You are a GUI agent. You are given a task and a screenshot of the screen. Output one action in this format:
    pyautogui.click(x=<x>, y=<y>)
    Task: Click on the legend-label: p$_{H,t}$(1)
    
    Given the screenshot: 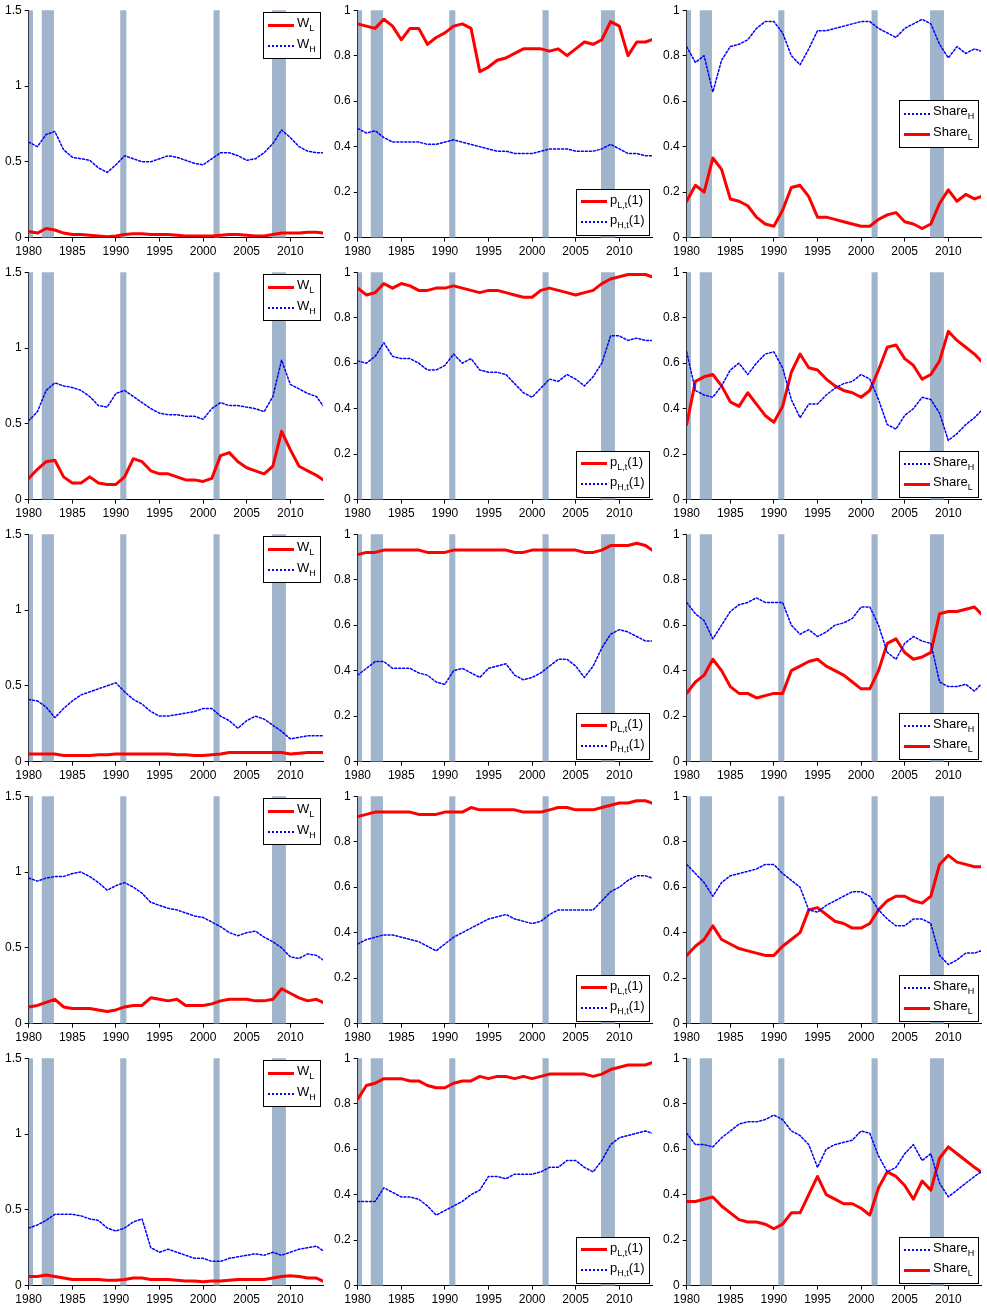 What is the action you would take?
    pyautogui.click(x=627, y=1008)
    